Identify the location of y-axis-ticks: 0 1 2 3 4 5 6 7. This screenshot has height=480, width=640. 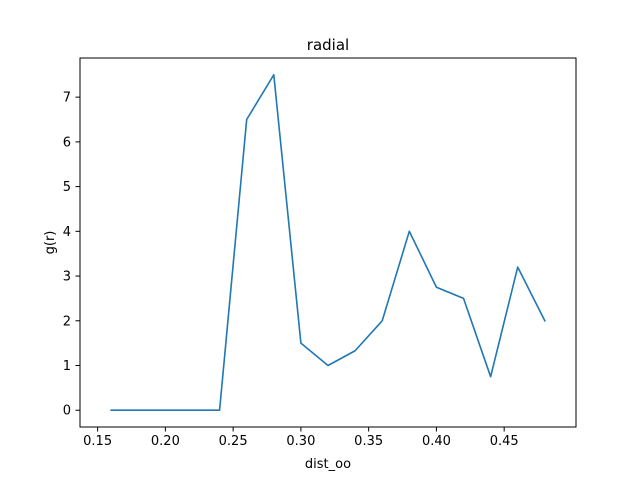
(71, 255).